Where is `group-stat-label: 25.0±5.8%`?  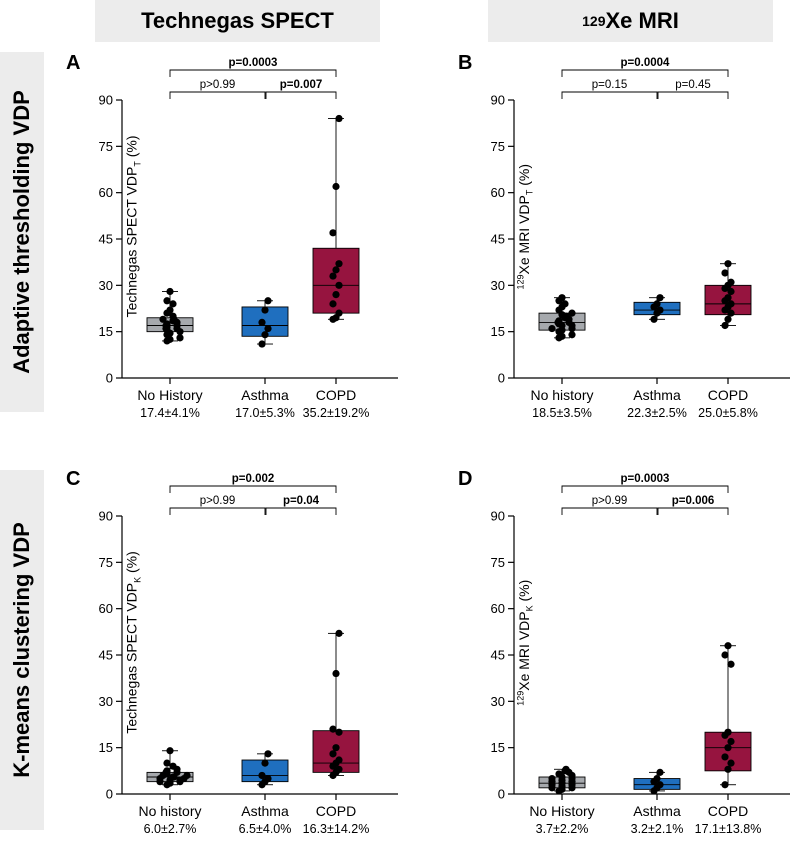 group-stat-label: 25.0±5.8% is located at coordinates (728, 413).